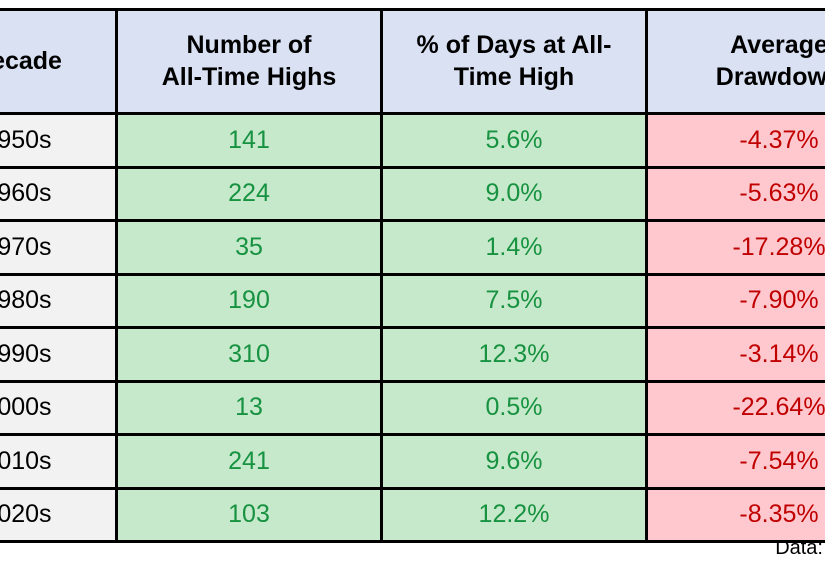  What do you see at coordinates (249, 300) in the screenshot?
I see `cell-num-ath: 190` at bounding box center [249, 300].